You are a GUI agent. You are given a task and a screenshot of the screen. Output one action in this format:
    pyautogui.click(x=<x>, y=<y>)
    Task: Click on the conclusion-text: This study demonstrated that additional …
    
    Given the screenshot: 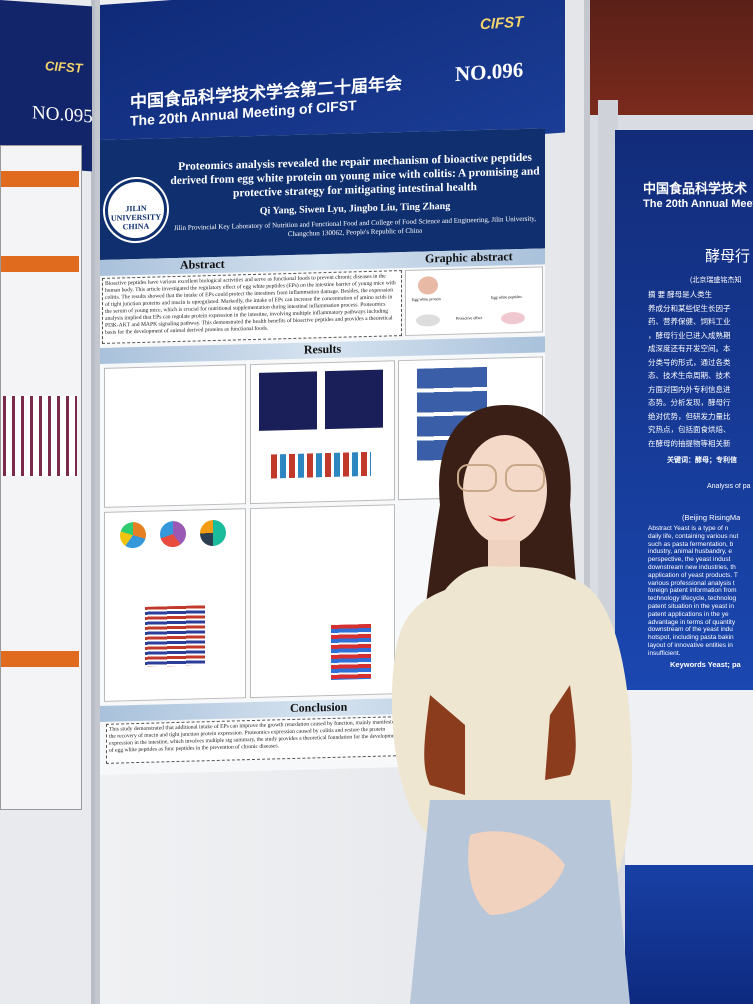 What is the action you would take?
    pyautogui.click(x=256, y=739)
    